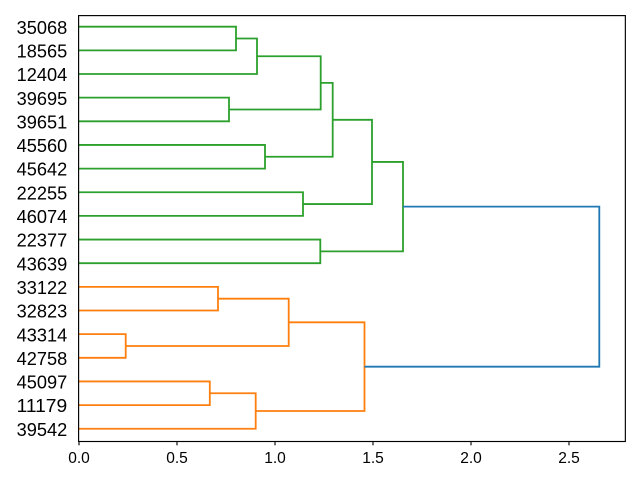 This screenshot has width=640, height=480. What do you see at coordinates (569, 458) in the screenshot?
I see `svg-text: 2.5` at bounding box center [569, 458].